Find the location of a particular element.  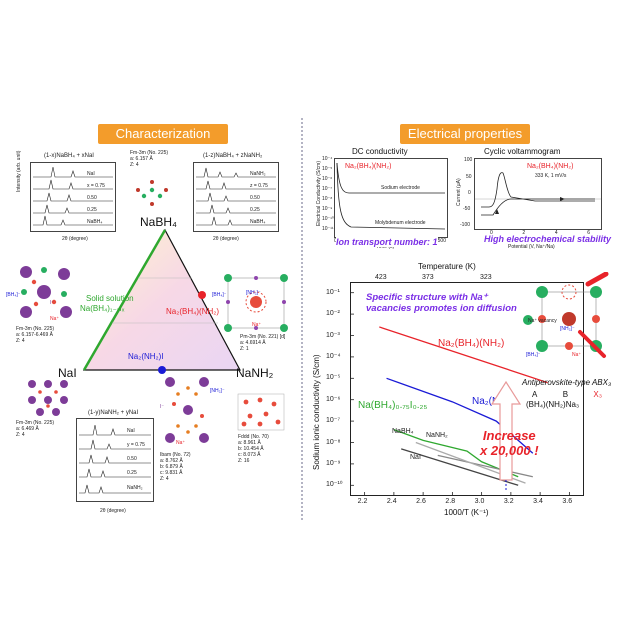

y-tick-label: 10⁻⁸ is located at coordinates (333, 442).